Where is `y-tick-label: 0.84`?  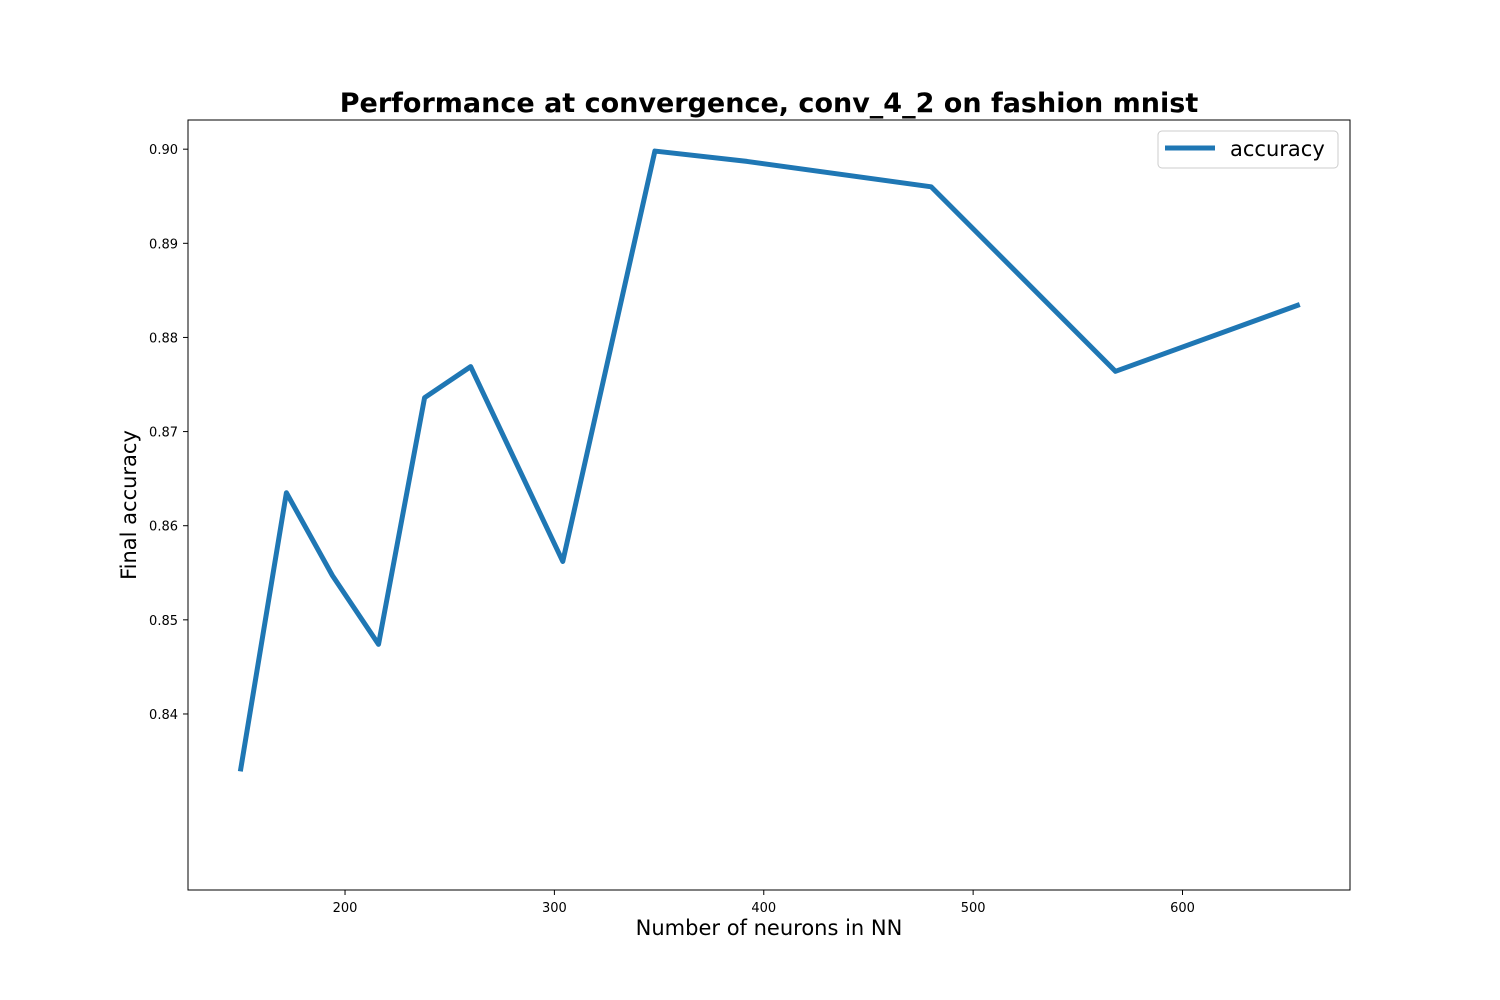 y-tick-label: 0.84 is located at coordinates (163, 715).